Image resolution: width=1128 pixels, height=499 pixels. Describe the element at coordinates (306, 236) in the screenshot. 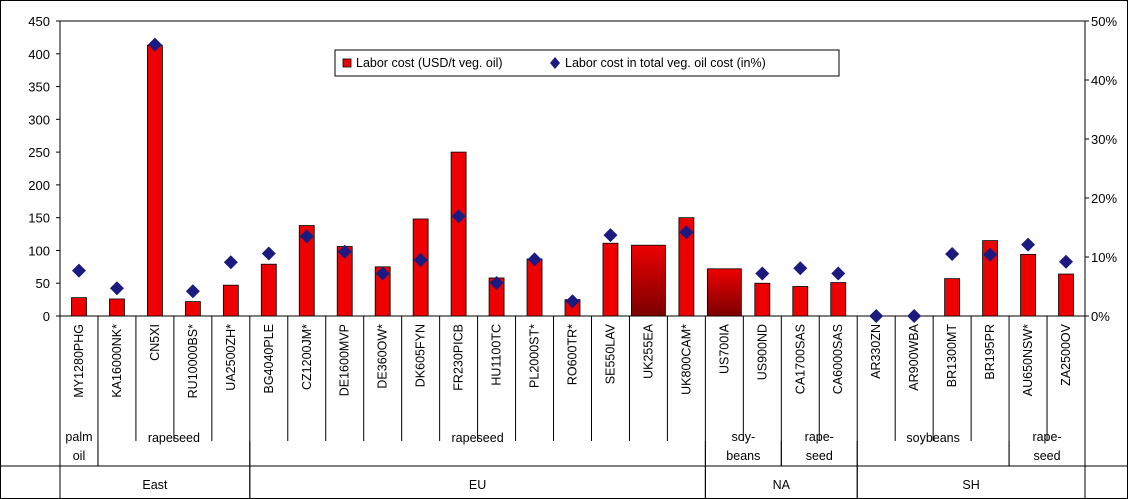

I see `share-marker-cz1200jm-star` at that location.